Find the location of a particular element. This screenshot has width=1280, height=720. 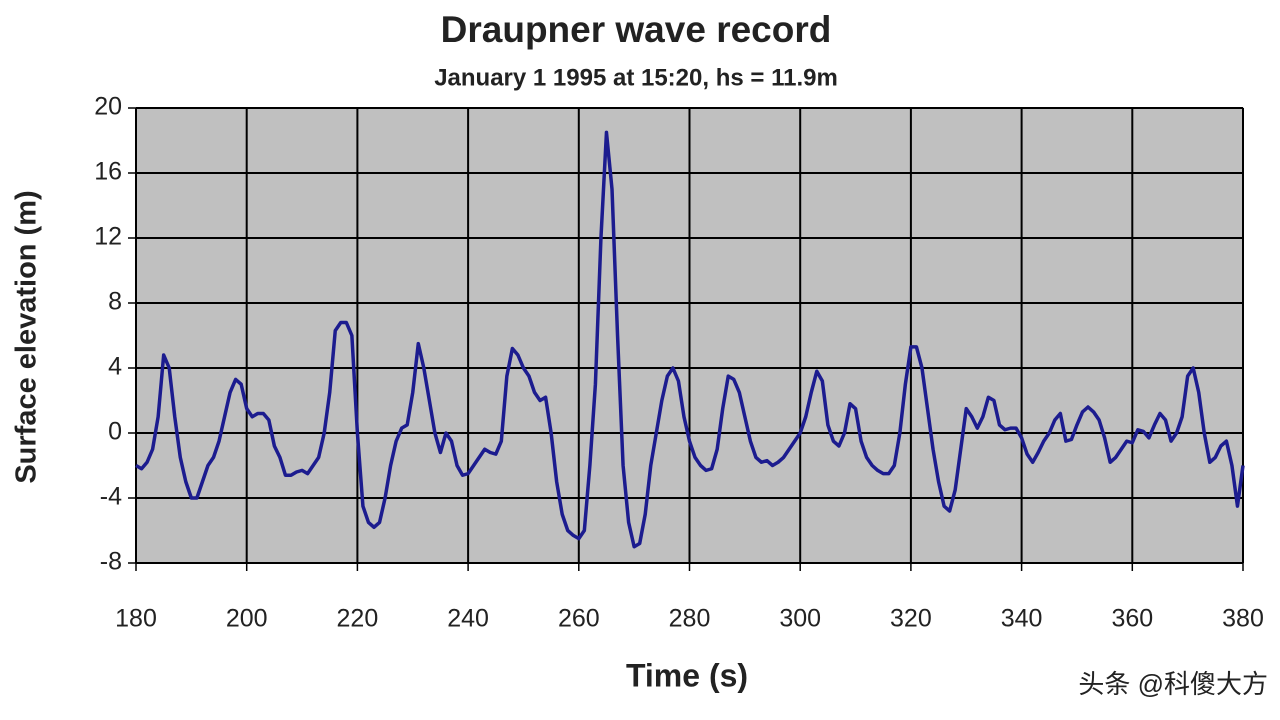

y-tick-label: 0 is located at coordinates (115, 432).